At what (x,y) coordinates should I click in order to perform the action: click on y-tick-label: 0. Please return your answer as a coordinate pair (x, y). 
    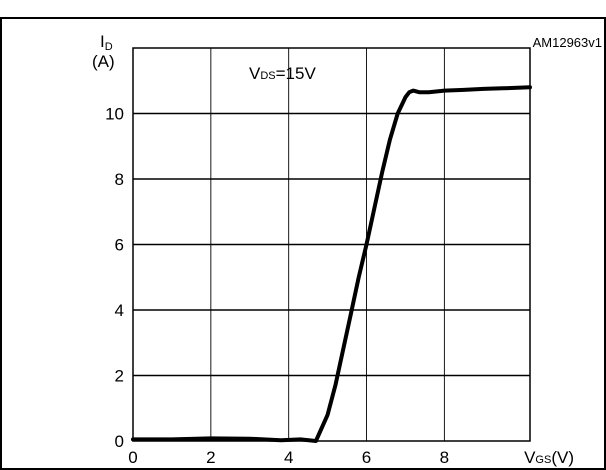
    Looking at the image, I should click on (119, 441).